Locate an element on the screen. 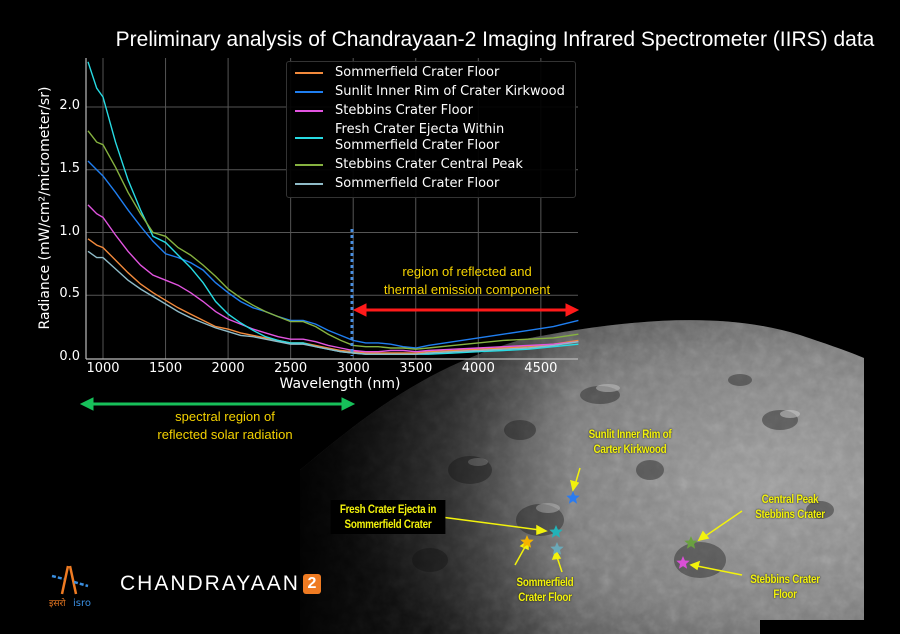 The image size is (900, 634). brand-number: 2 is located at coordinates (311, 584).